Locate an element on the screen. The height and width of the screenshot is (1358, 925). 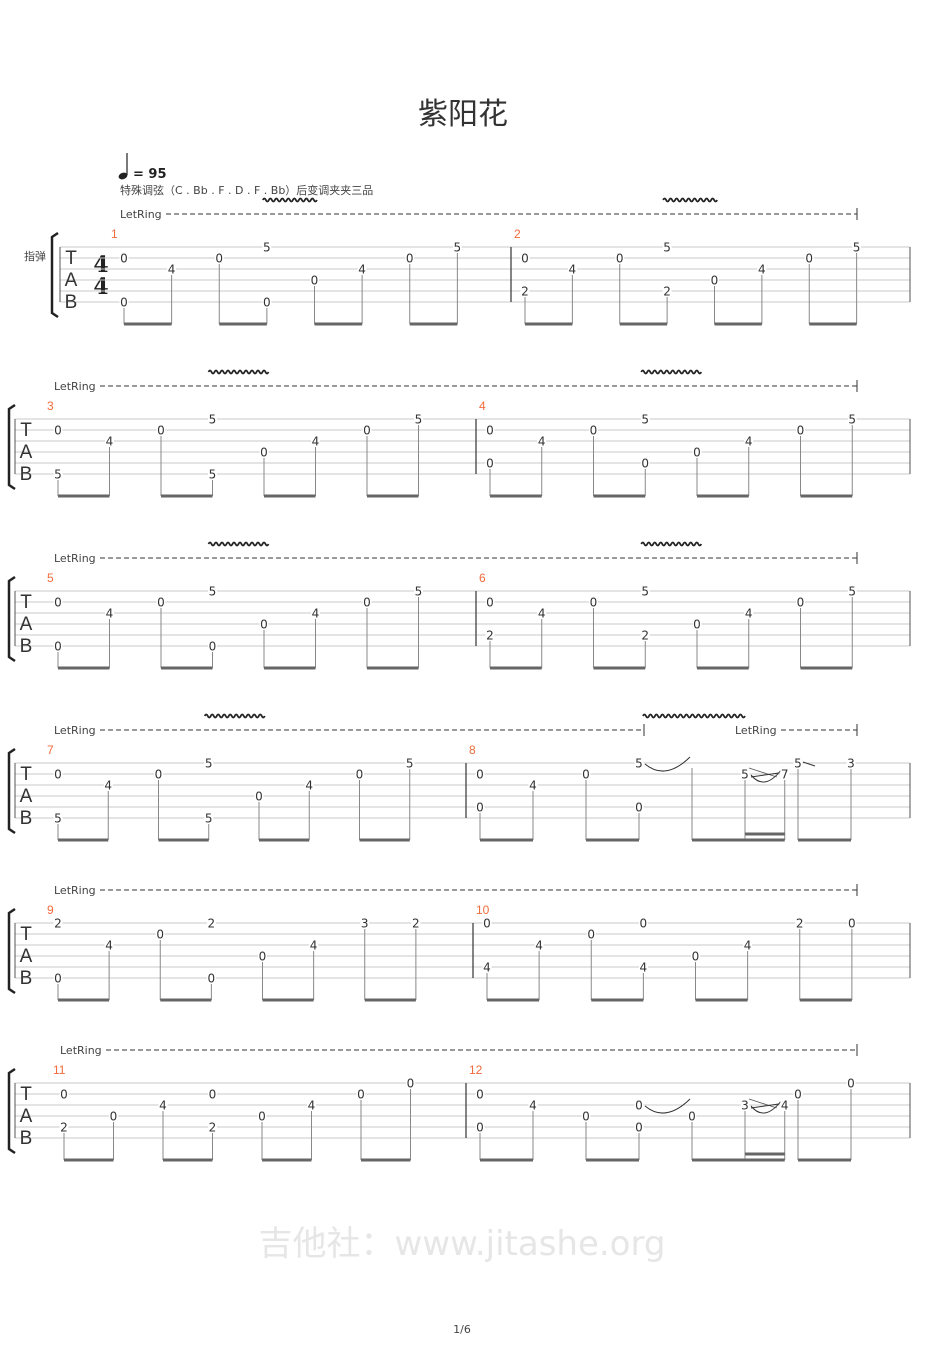
beat: 3 is located at coordinates (365, 958).